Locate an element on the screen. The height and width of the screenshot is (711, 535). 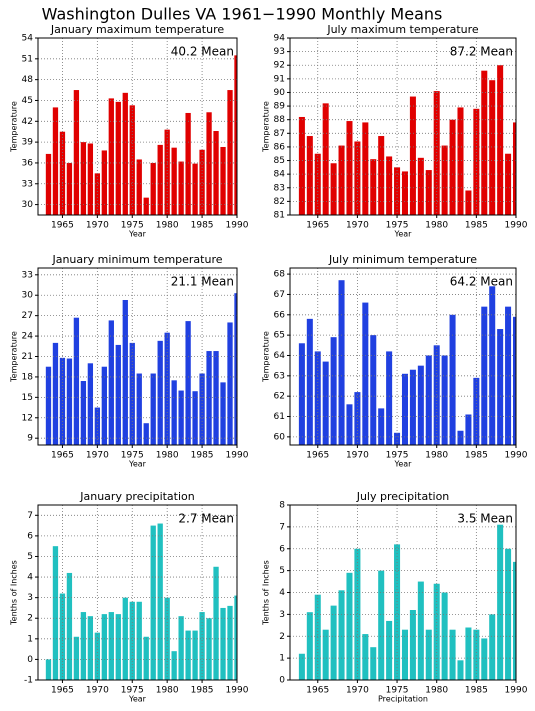
y-tick-label: 7 is located at coordinates (30, 516).